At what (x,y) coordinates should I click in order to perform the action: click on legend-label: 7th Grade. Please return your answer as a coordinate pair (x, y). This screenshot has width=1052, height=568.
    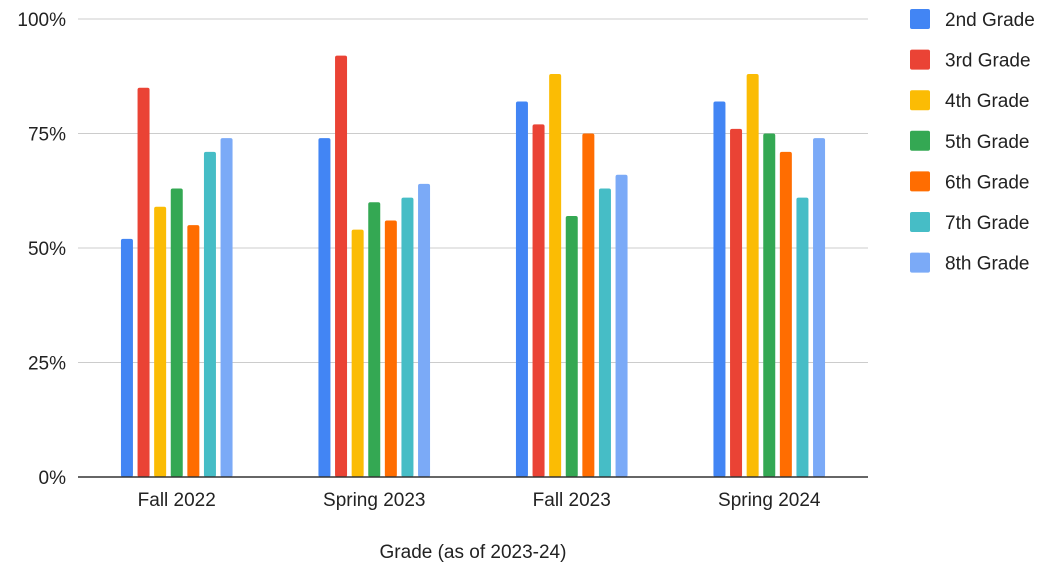
    Looking at the image, I should click on (987, 223).